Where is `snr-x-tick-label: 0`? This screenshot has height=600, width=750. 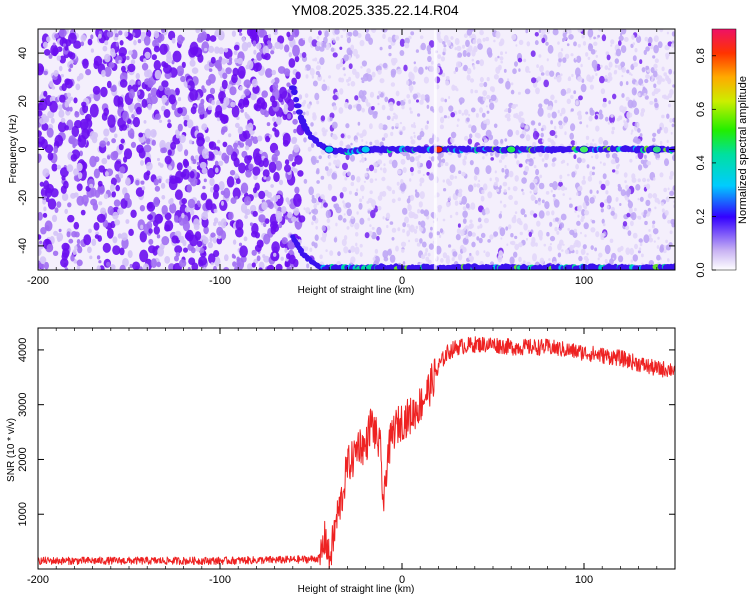 snr-x-tick-label: 0 is located at coordinates (402, 580).